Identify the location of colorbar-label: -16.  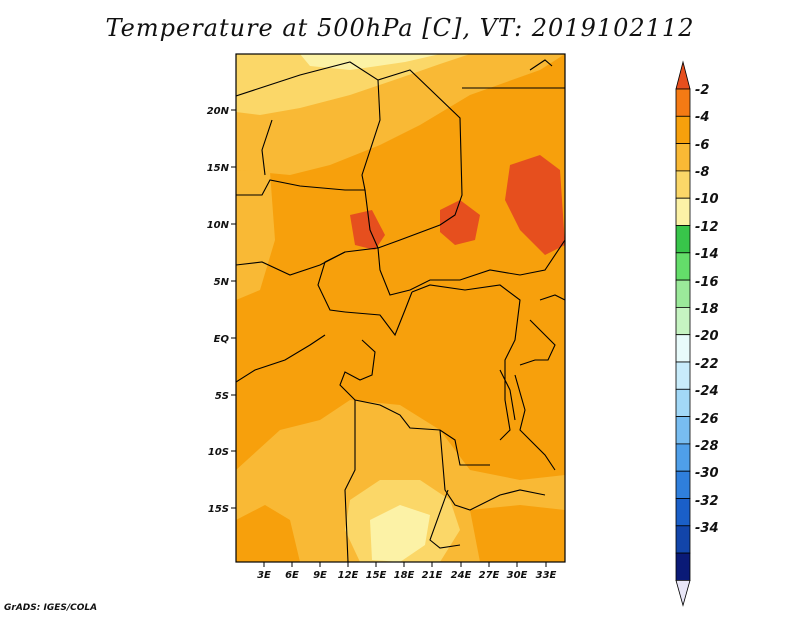
(707, 282).